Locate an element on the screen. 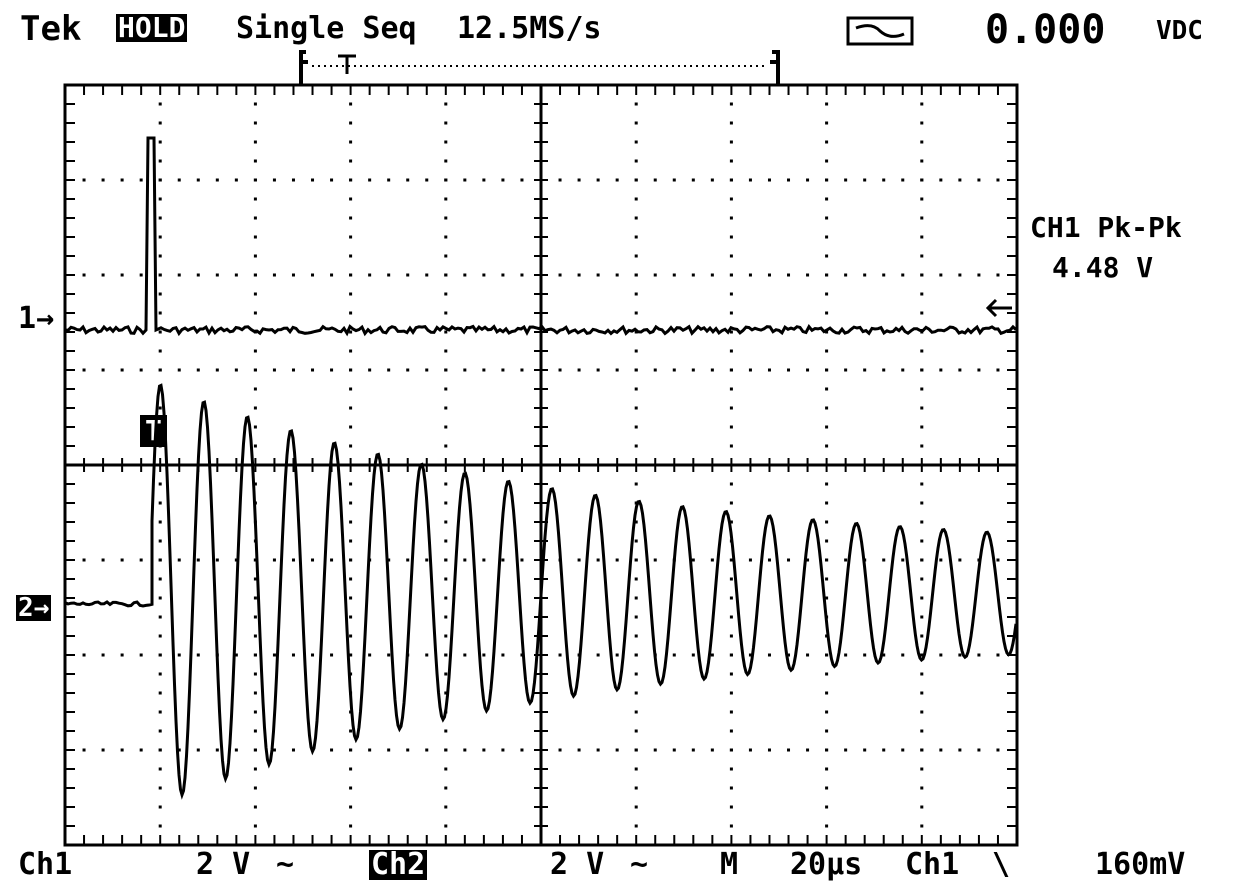 The height and width of the screenshot is (886, 1235). ch2-label: Ch2 is located at coordinates (398, 864).